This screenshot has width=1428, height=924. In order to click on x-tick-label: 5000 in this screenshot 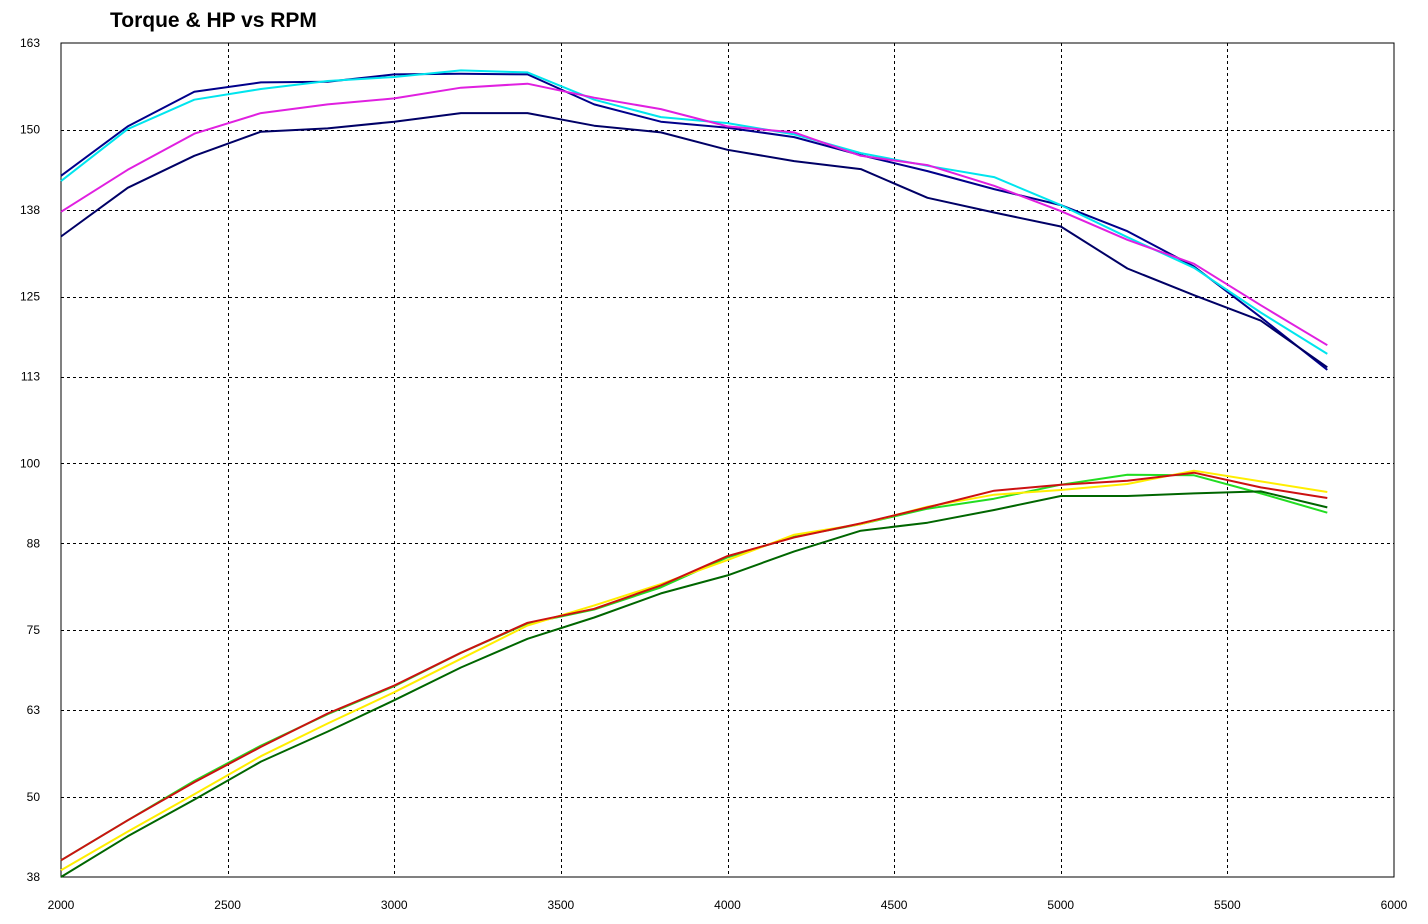, I will do `click(1060, 905)`.